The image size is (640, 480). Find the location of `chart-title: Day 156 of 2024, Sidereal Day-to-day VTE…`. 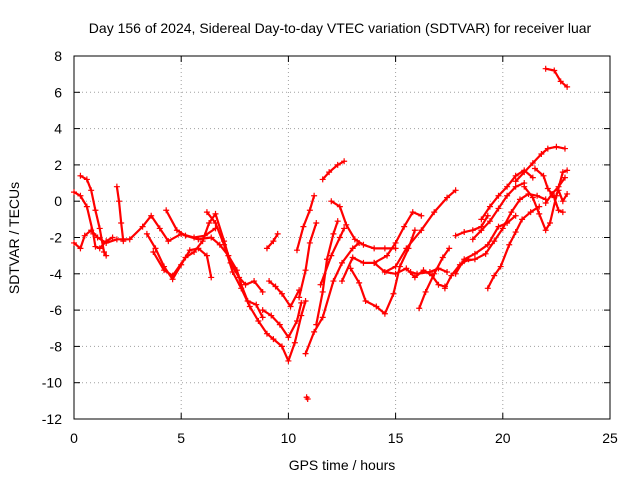

chart-title: Day 156 of 2024, Sidereal Day-to-day VTE… is located at coordinates (340, 28).